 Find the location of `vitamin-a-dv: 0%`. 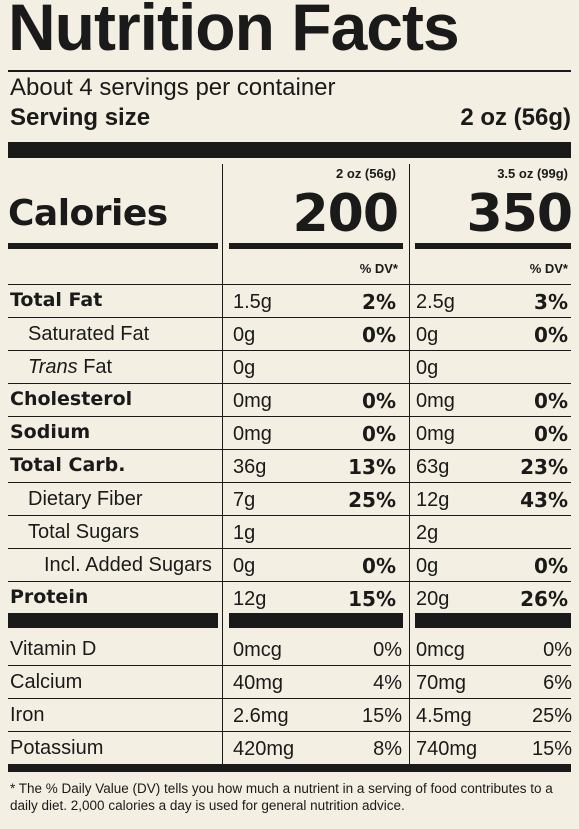

vitamin-a-dv: 0% is located at coordinates (387, 650).